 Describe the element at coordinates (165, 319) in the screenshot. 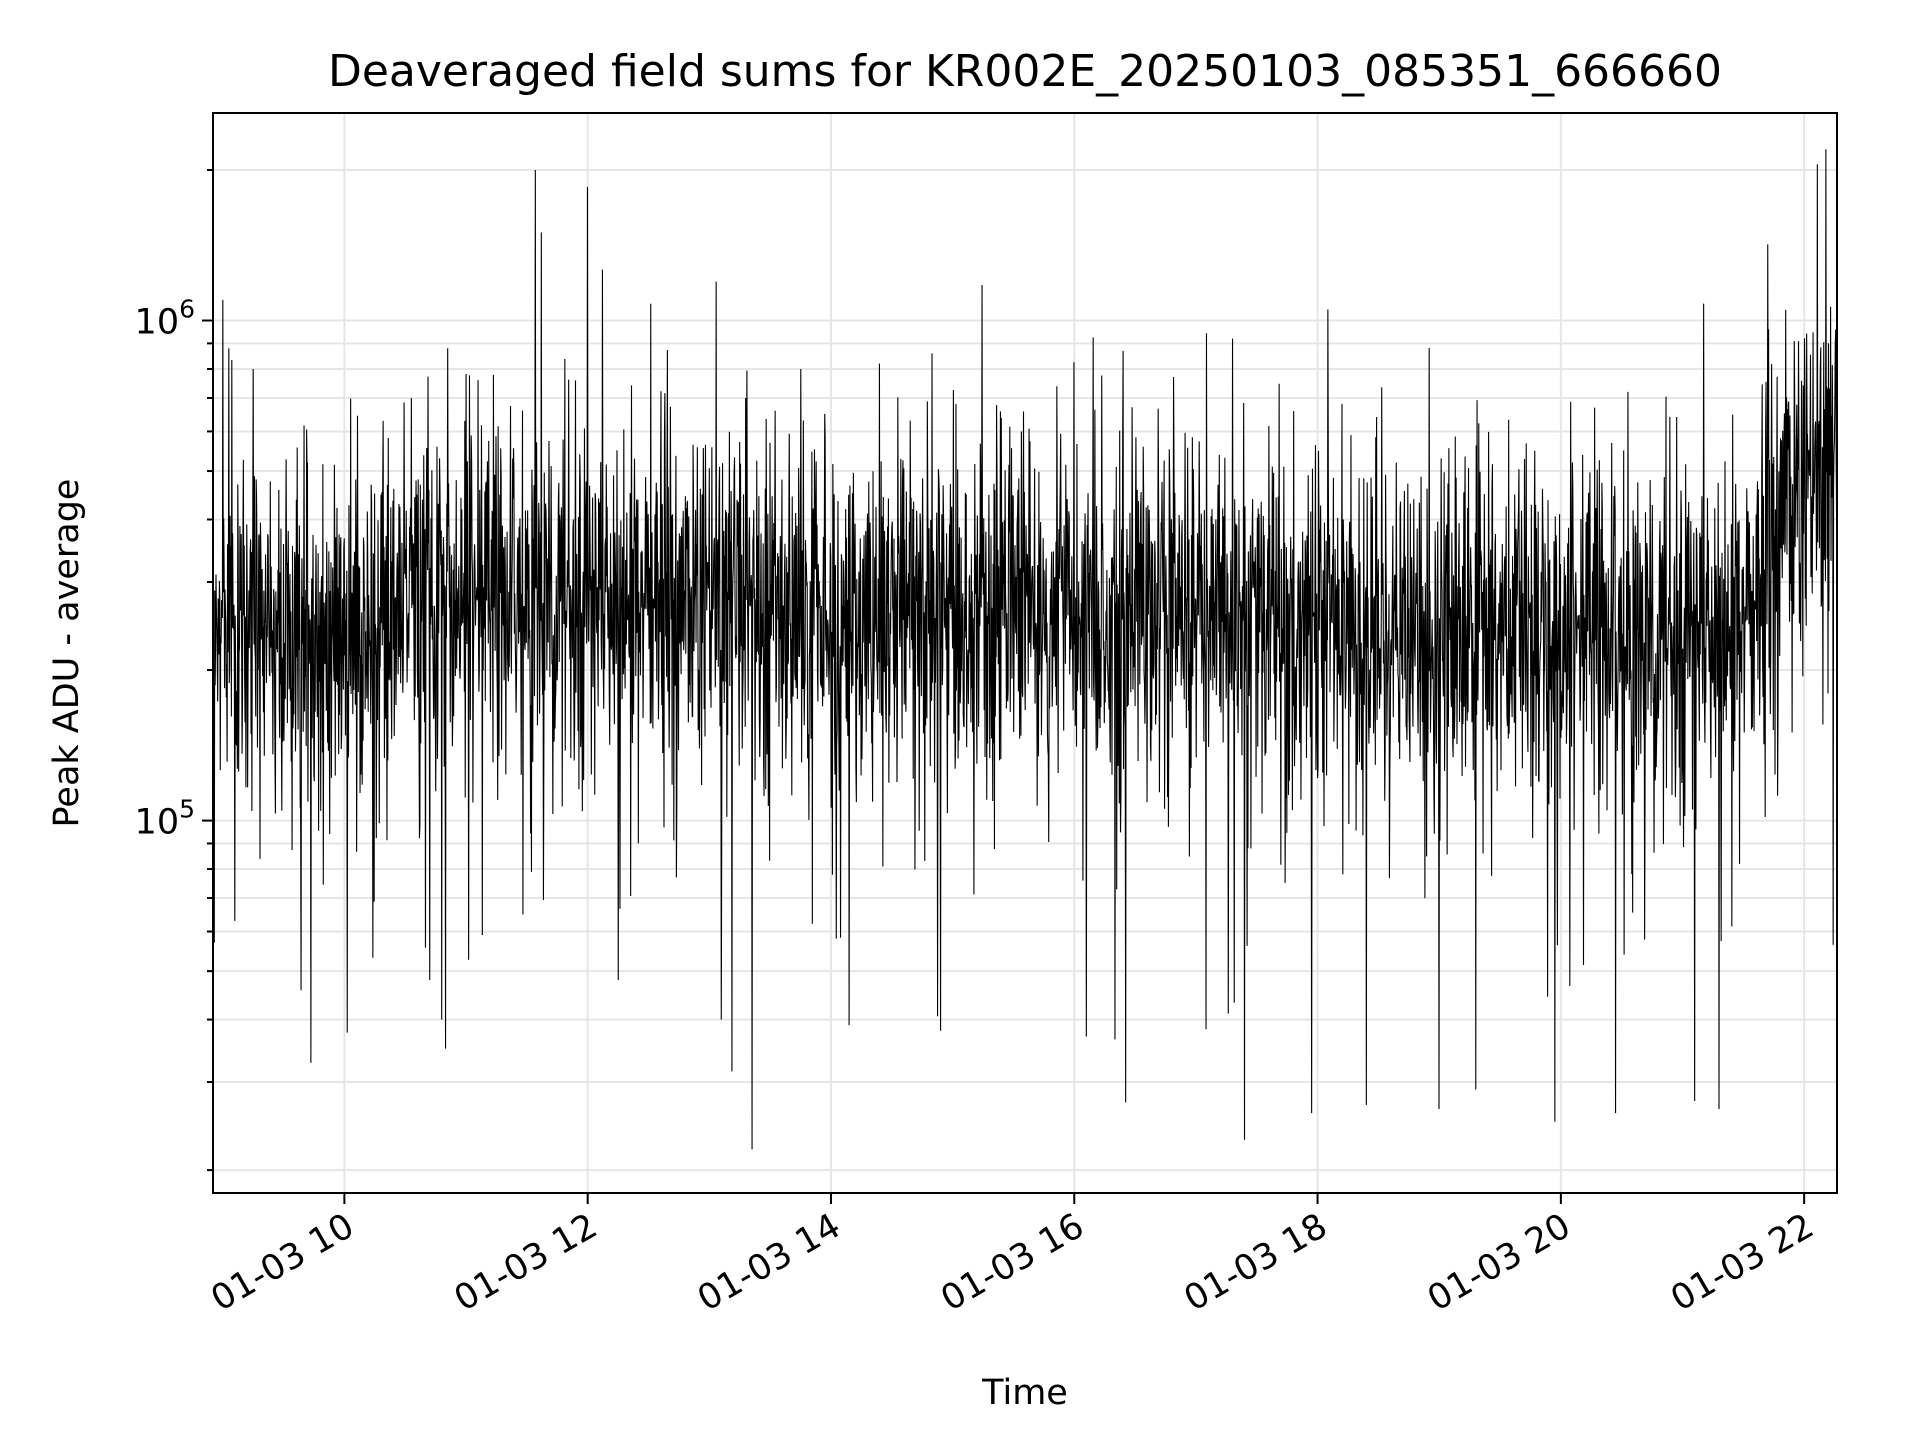

I see `y-tick-label: 10⁶` at that location.